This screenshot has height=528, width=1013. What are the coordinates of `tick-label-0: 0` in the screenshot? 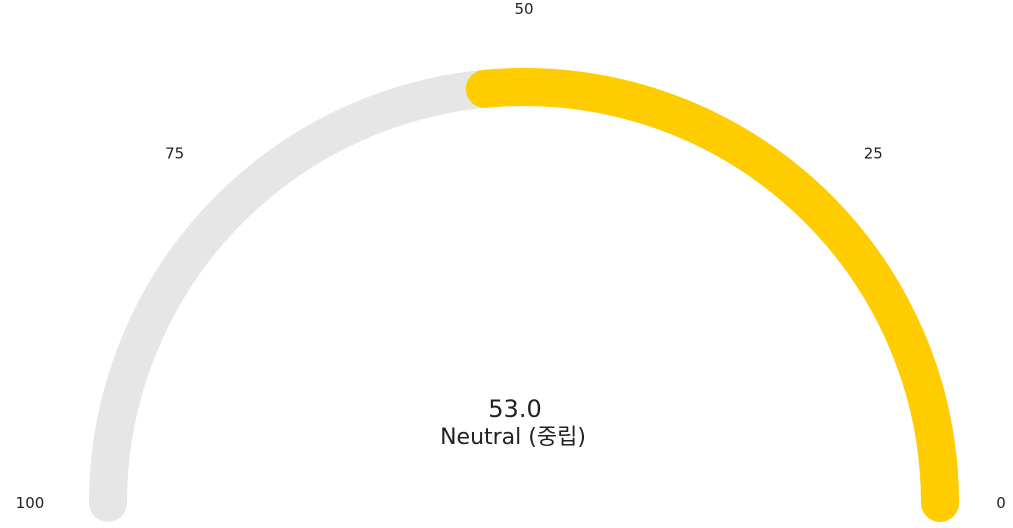 It's located at (1001, 503).